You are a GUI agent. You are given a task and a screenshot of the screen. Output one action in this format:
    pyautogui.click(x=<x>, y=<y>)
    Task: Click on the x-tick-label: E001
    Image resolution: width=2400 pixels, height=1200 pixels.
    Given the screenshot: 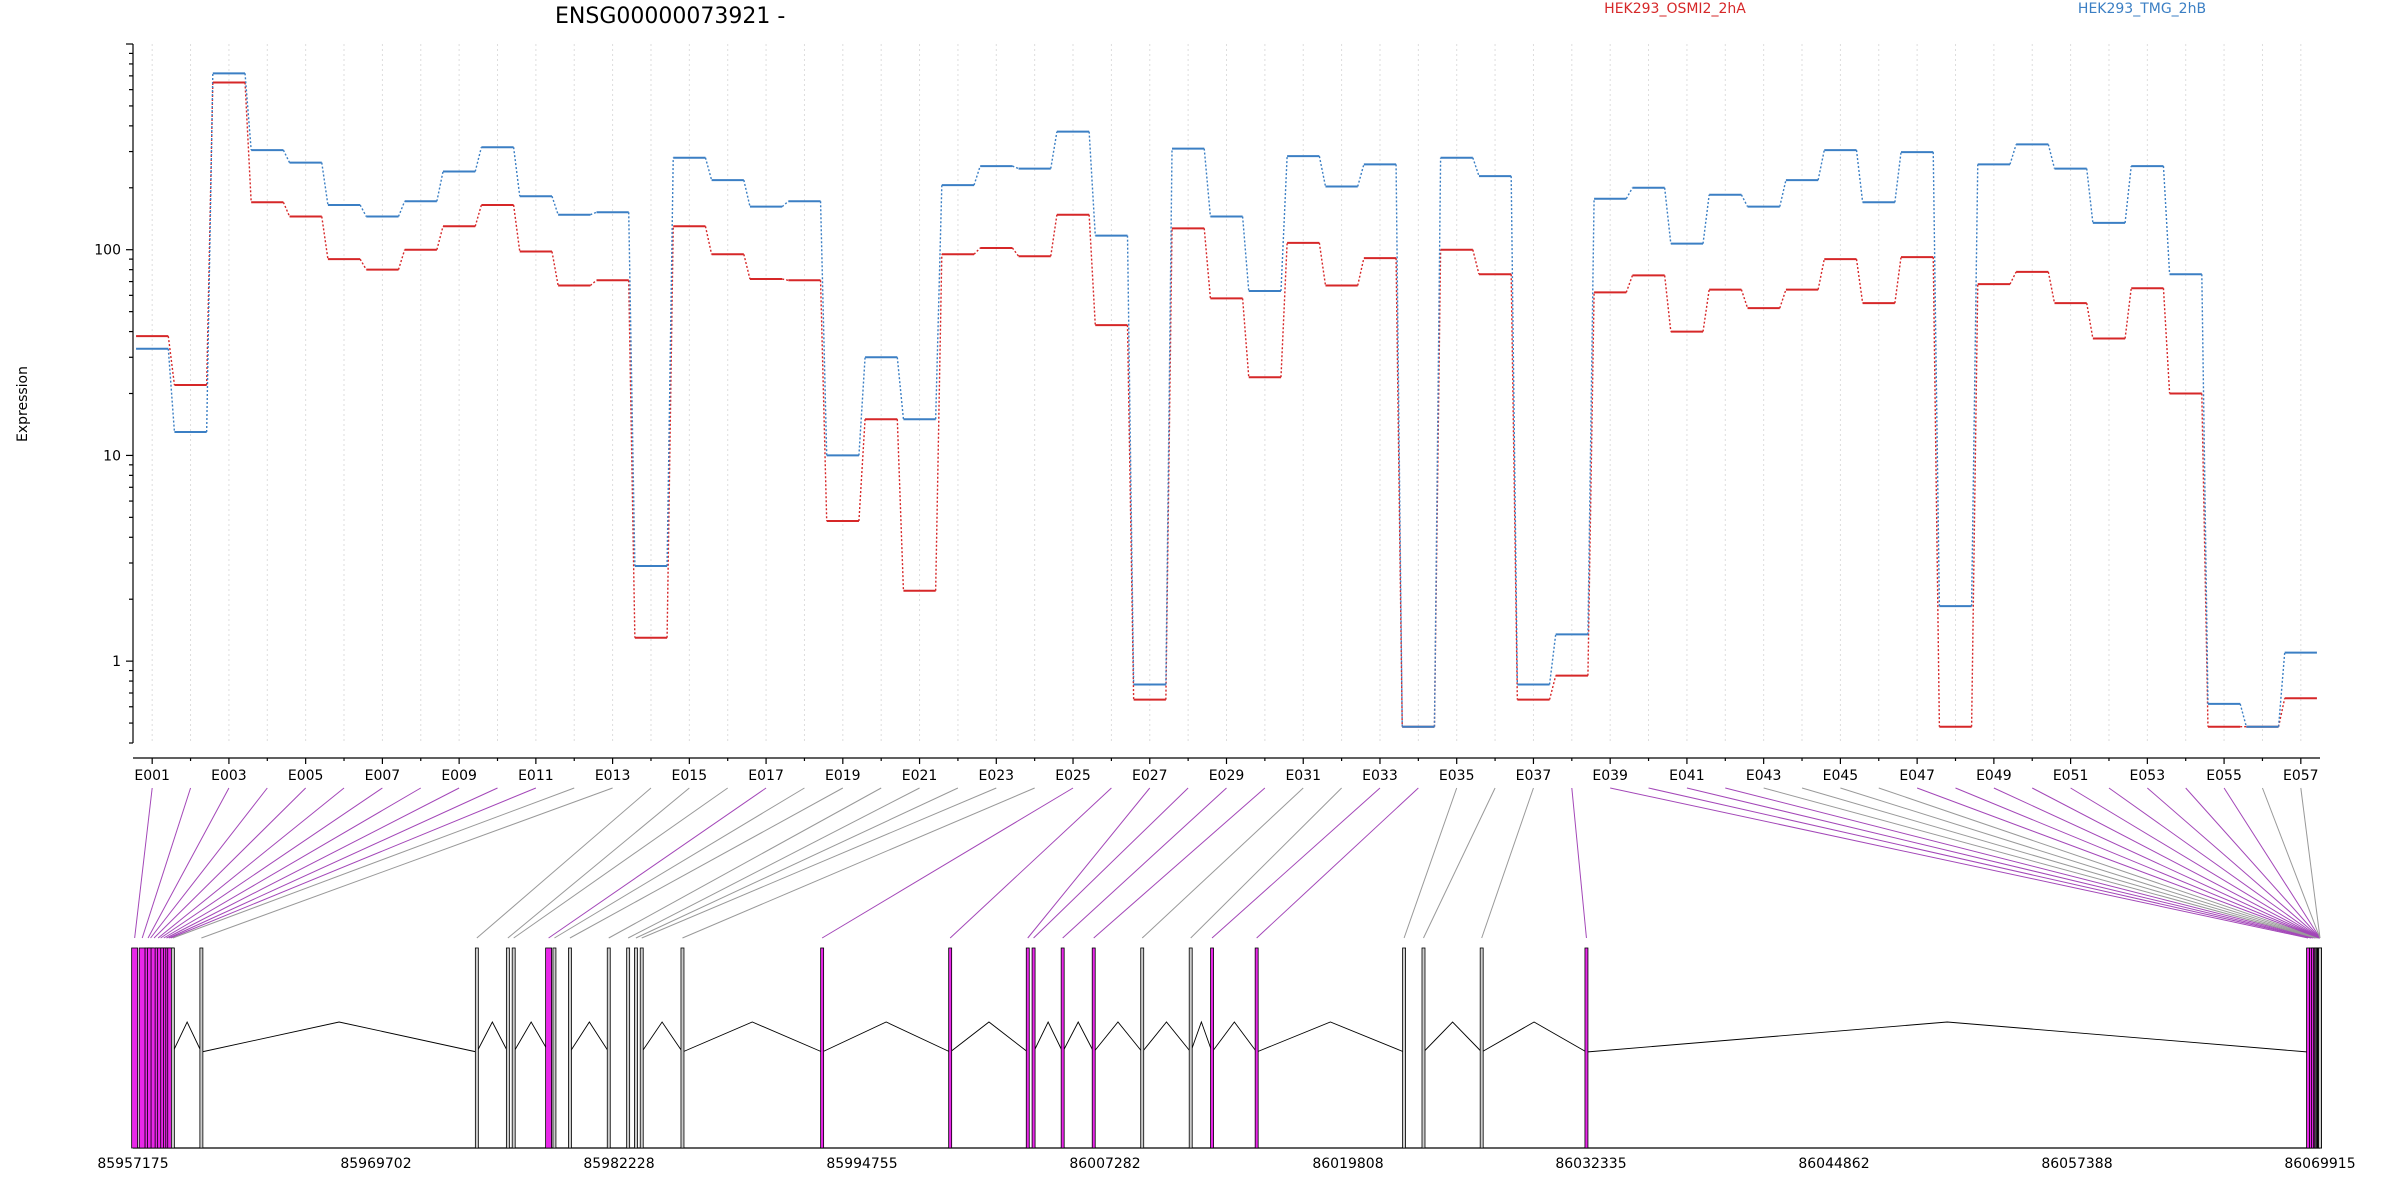 What is the action you would take?
    pyautogui.click(x=152, y=776)
    